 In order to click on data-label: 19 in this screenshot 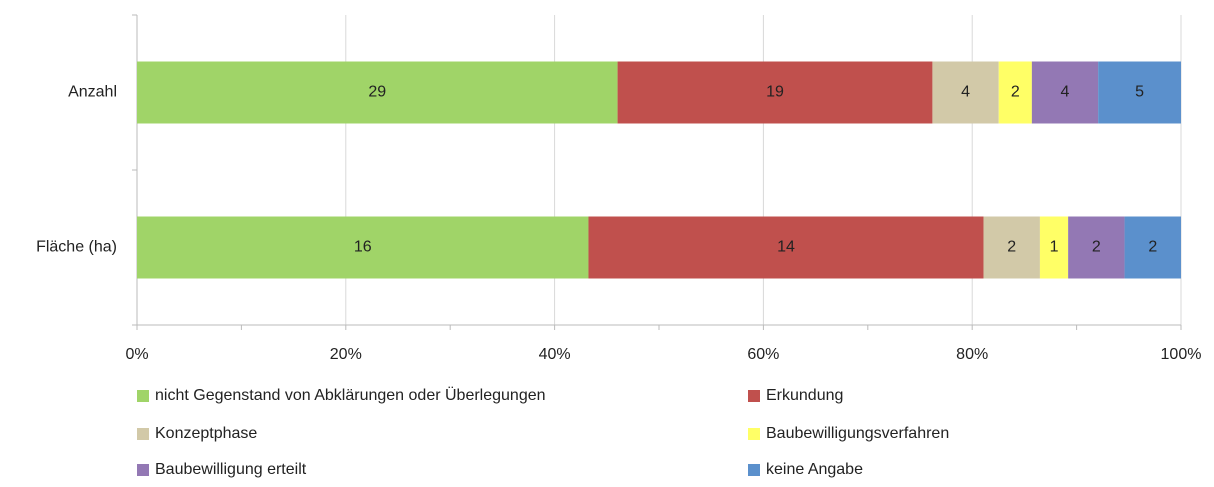, I will do `click(775, 92)`.